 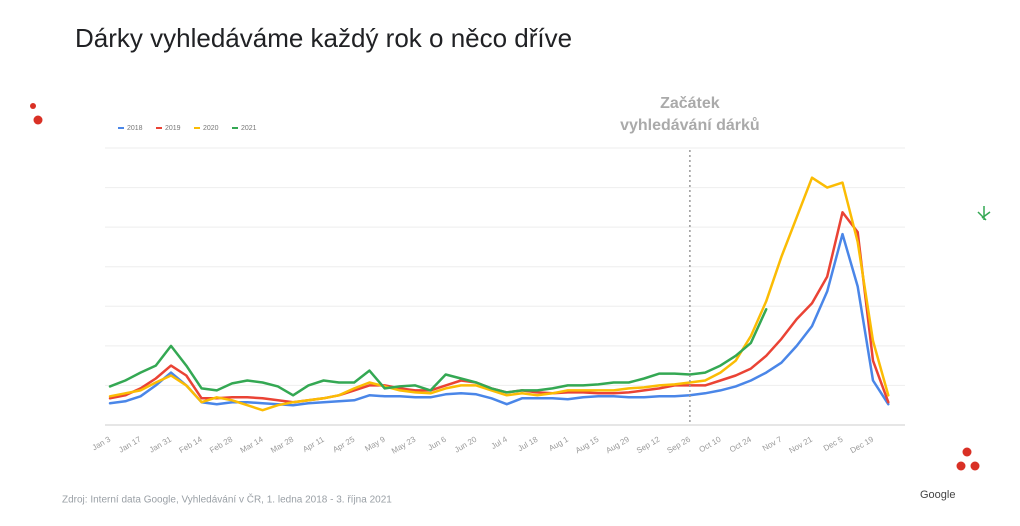 I want to click on x-tick-label: Sep 26, so click(x=678, y=444).